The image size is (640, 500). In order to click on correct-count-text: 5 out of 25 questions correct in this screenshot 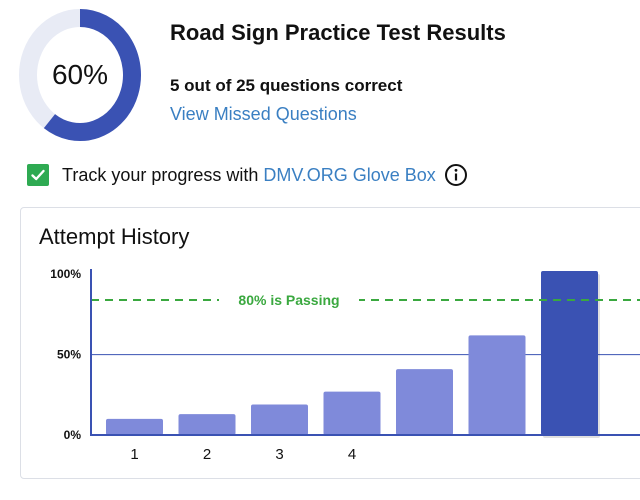, I will do `click(286, 85)`.